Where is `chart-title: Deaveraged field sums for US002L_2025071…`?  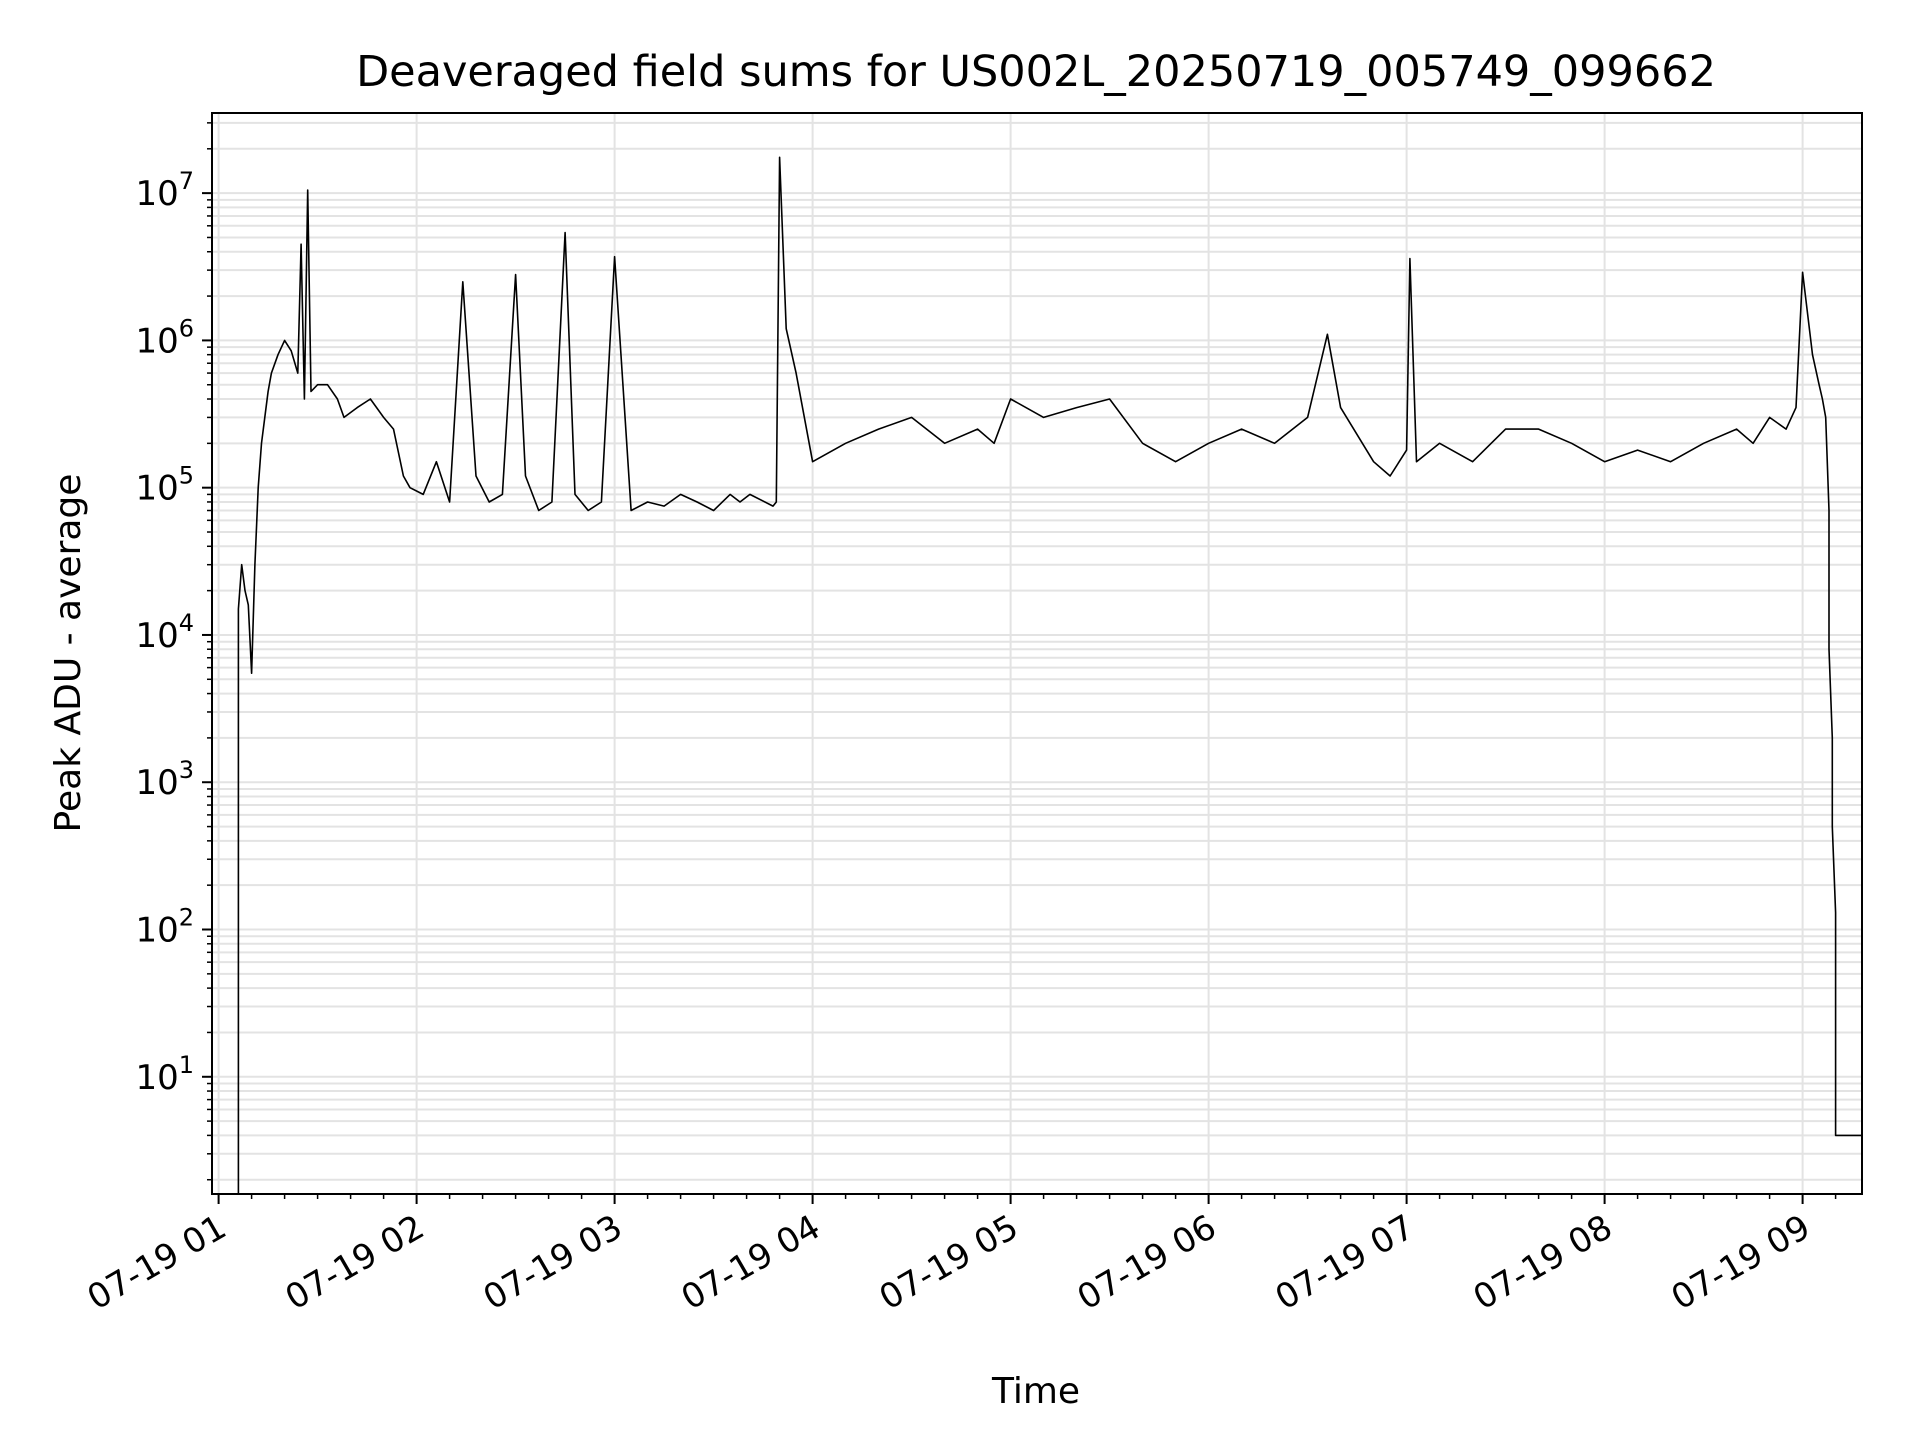
chart-title: Deaveraged field sums for US002L_2025071… is located at coordinates (1036, 72).